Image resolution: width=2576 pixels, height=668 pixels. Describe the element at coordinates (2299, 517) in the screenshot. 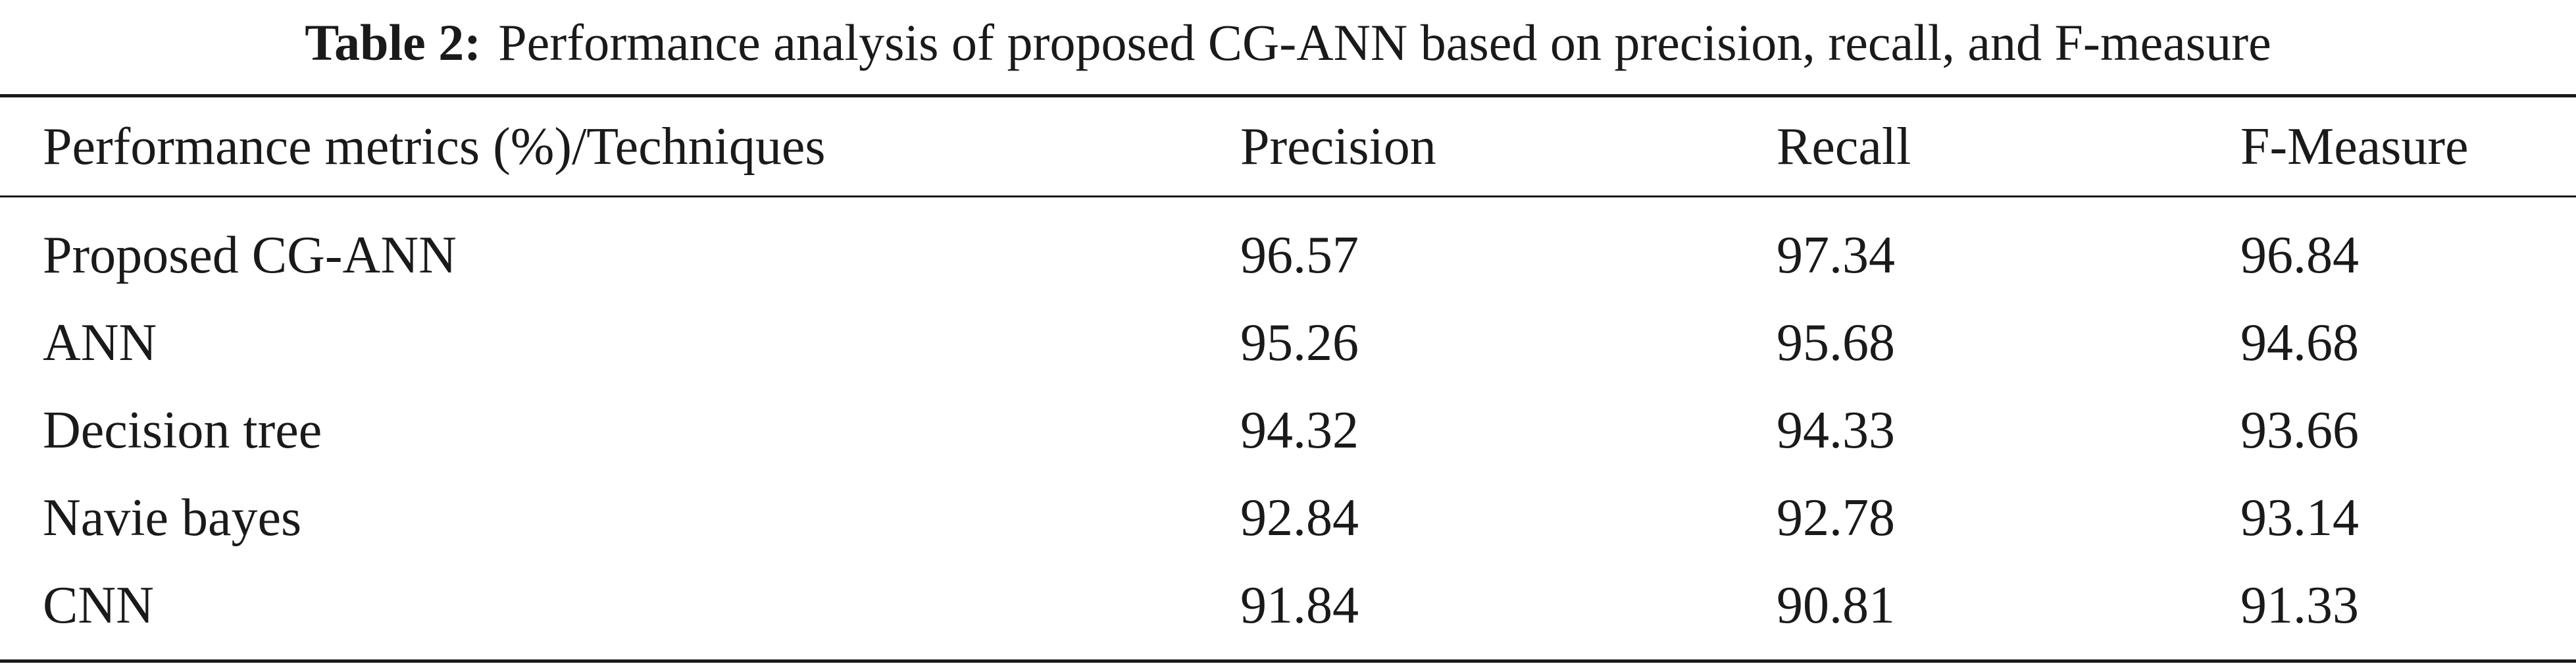

I see `f-measure-cell: 93.14` at that location.